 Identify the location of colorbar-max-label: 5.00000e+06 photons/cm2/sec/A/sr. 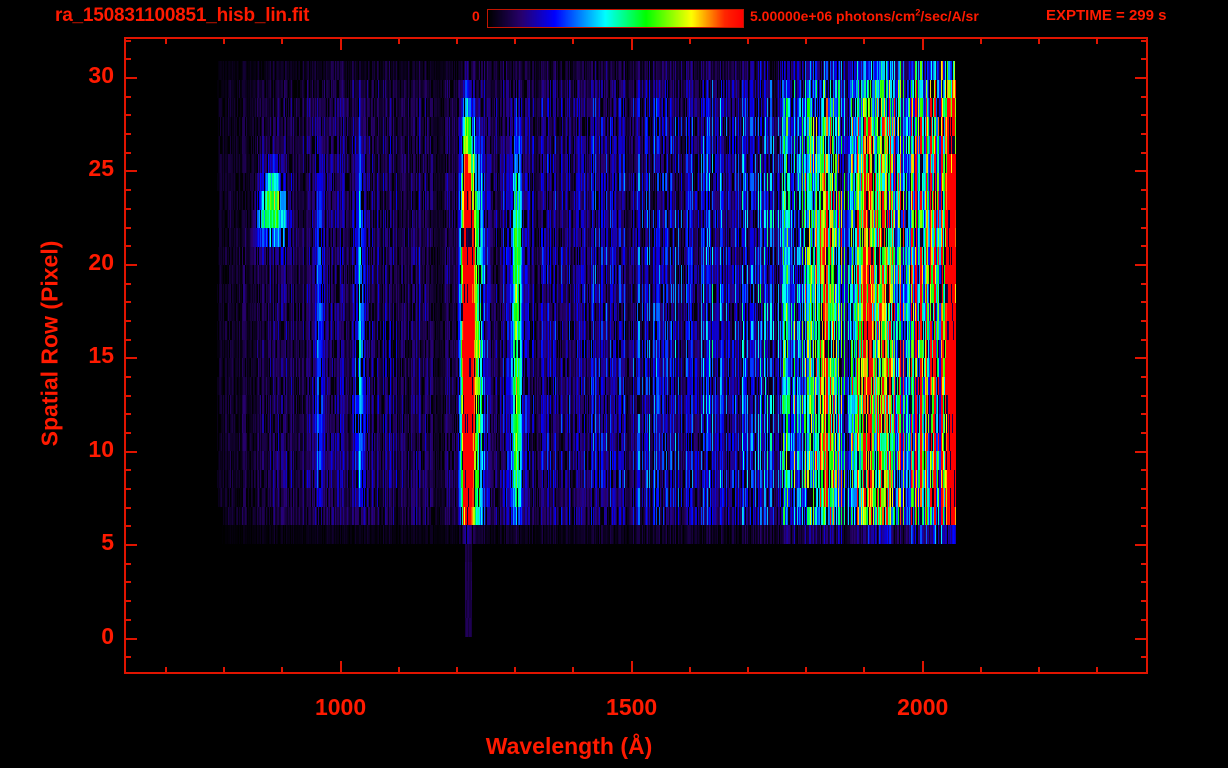
(864, 16).